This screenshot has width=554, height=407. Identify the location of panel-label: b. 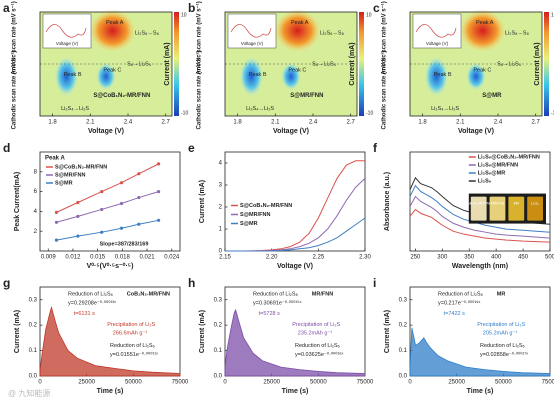
(191, 8).